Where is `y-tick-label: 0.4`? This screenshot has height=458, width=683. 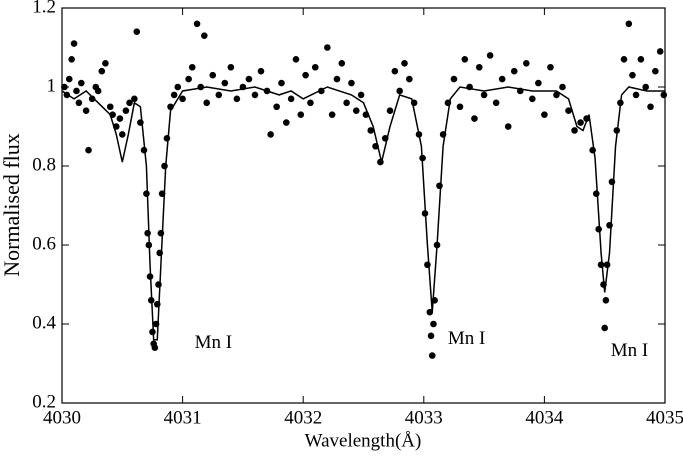 y-tick-label: 0.4 is located at coordinates (44, 322).